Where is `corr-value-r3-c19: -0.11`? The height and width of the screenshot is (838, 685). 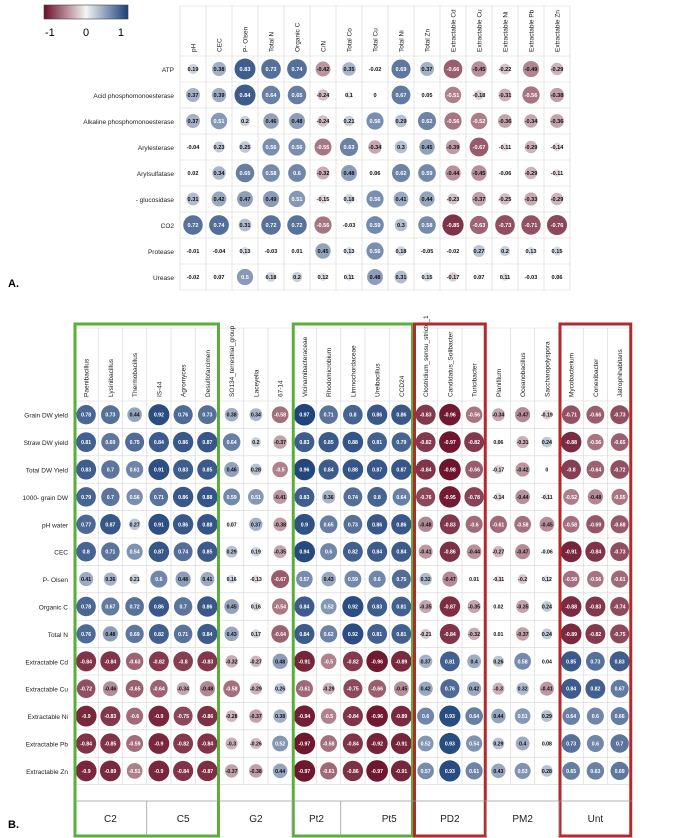 corr-value-r3-c19: -0.11 is located at coordinates (547, 498).